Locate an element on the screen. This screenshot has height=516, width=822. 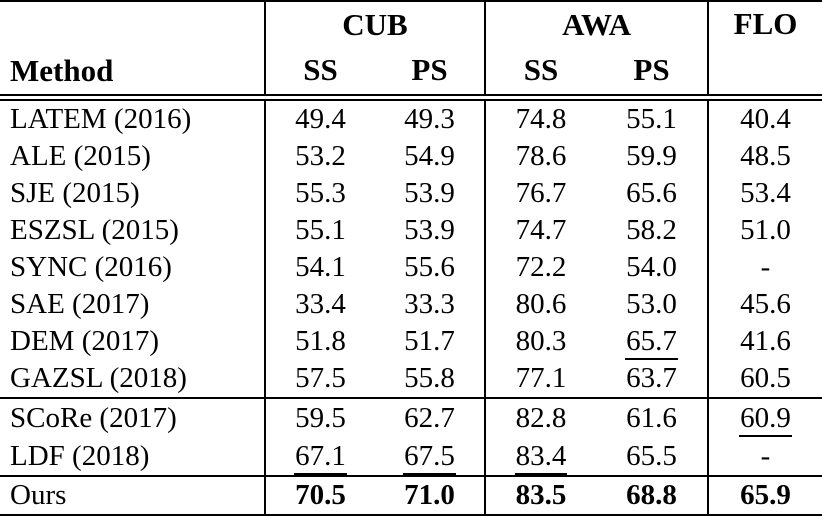
value-cell: 51.8 is located at coordinates (319, 341).